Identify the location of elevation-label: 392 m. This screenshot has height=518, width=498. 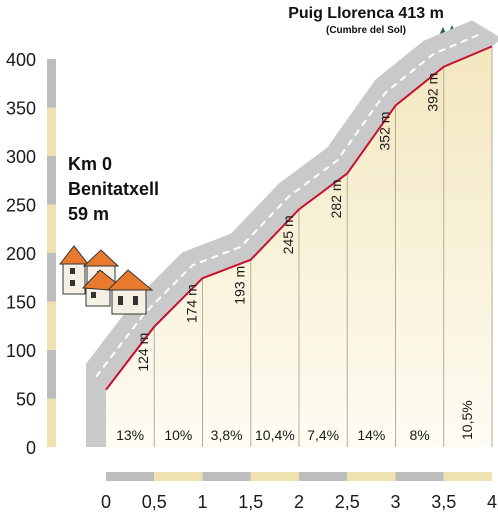
(433, 92).